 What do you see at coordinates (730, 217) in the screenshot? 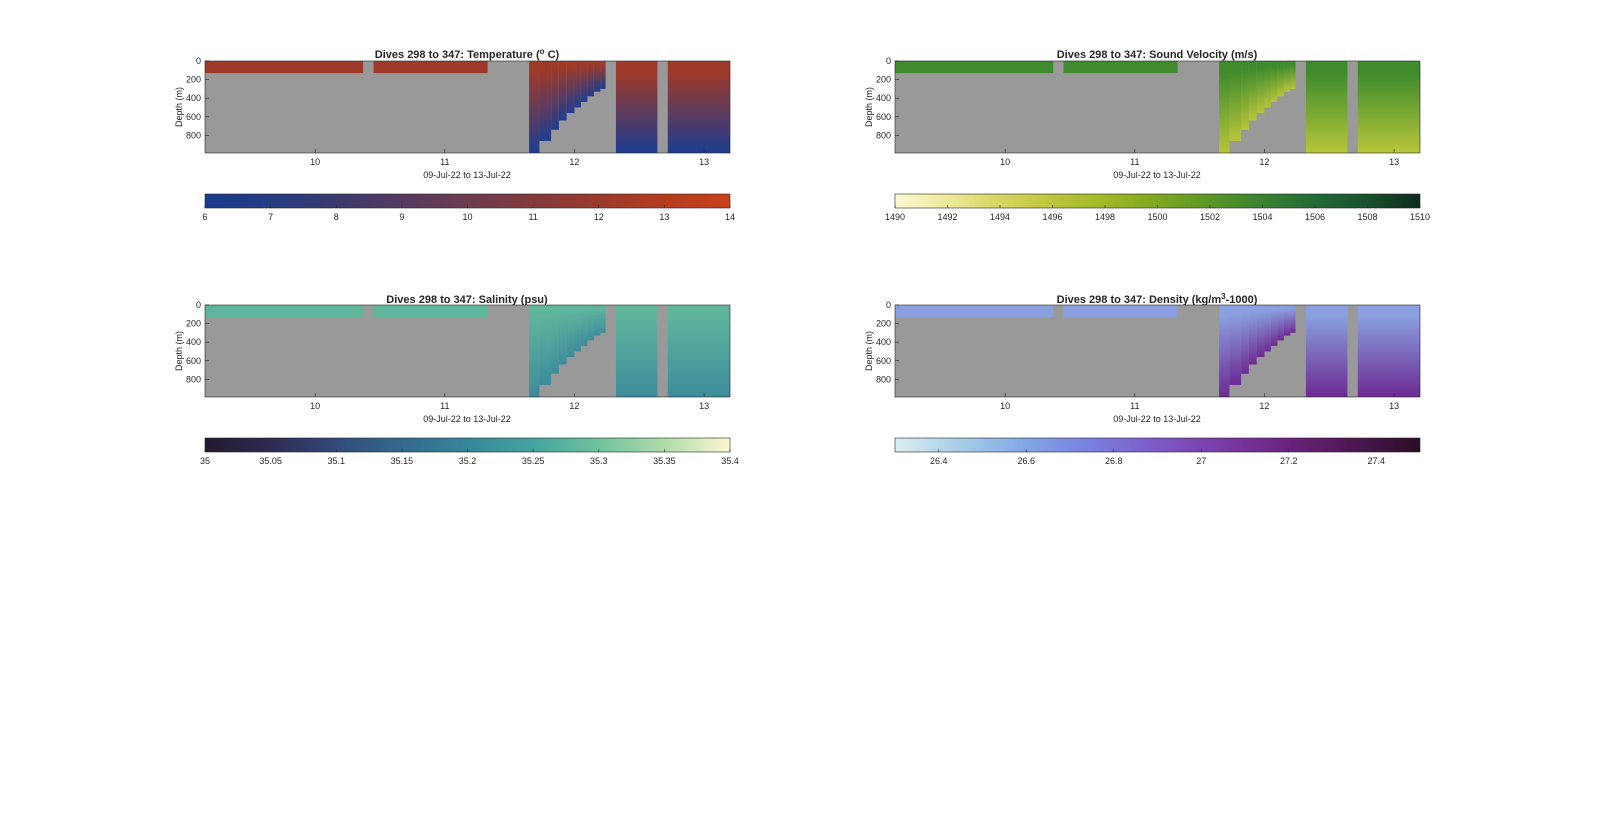
I see `colorbar-tick-label: 14` at bounding box center [730, 217].